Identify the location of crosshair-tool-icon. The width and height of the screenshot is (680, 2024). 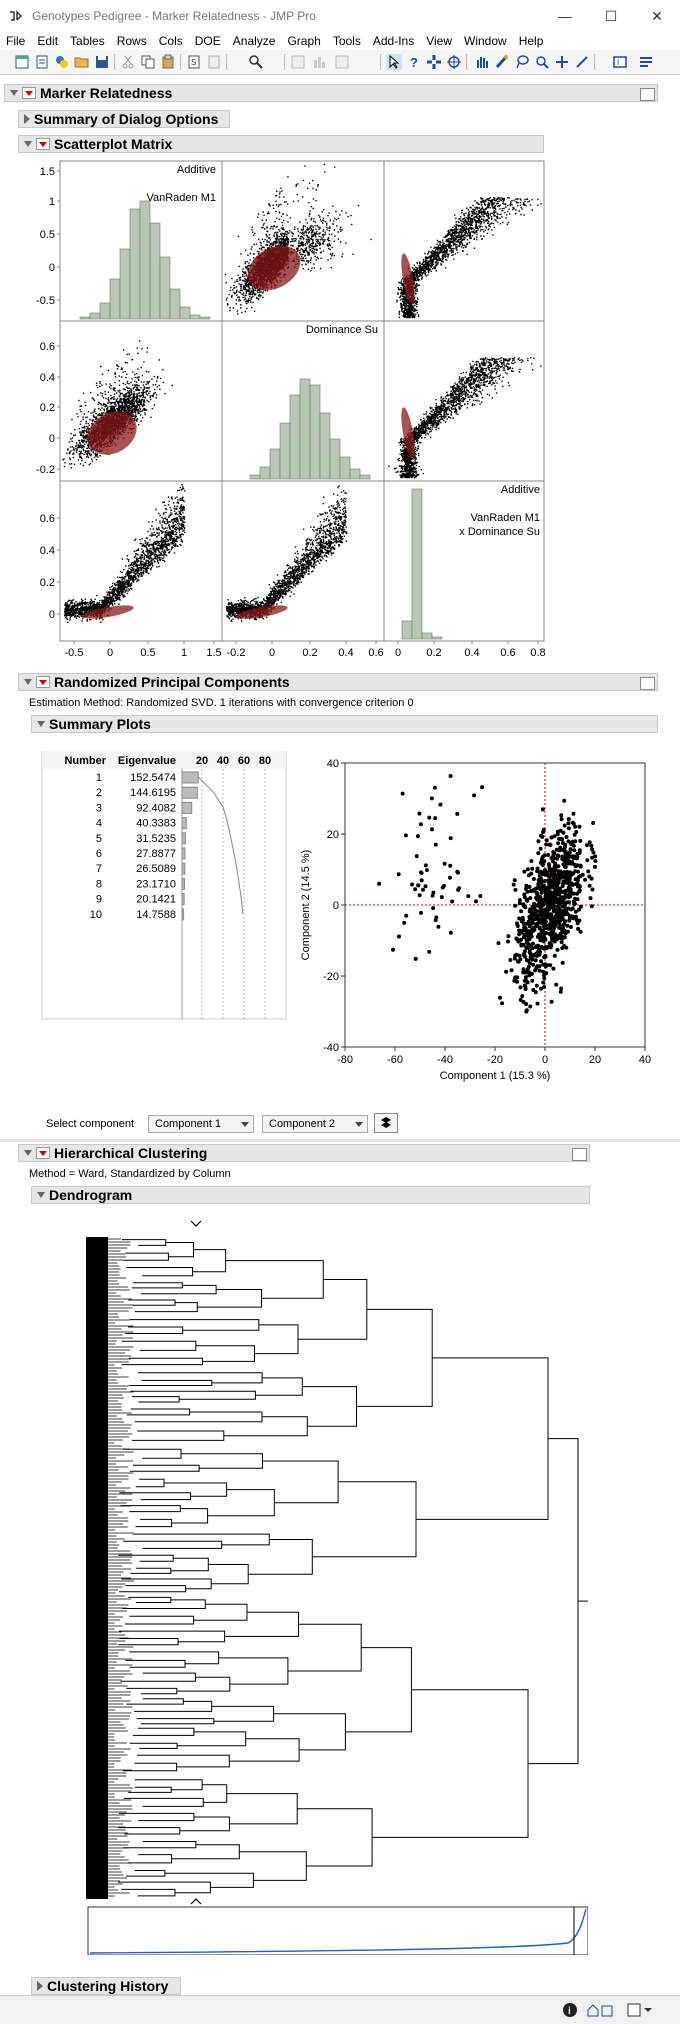
(454, 62).